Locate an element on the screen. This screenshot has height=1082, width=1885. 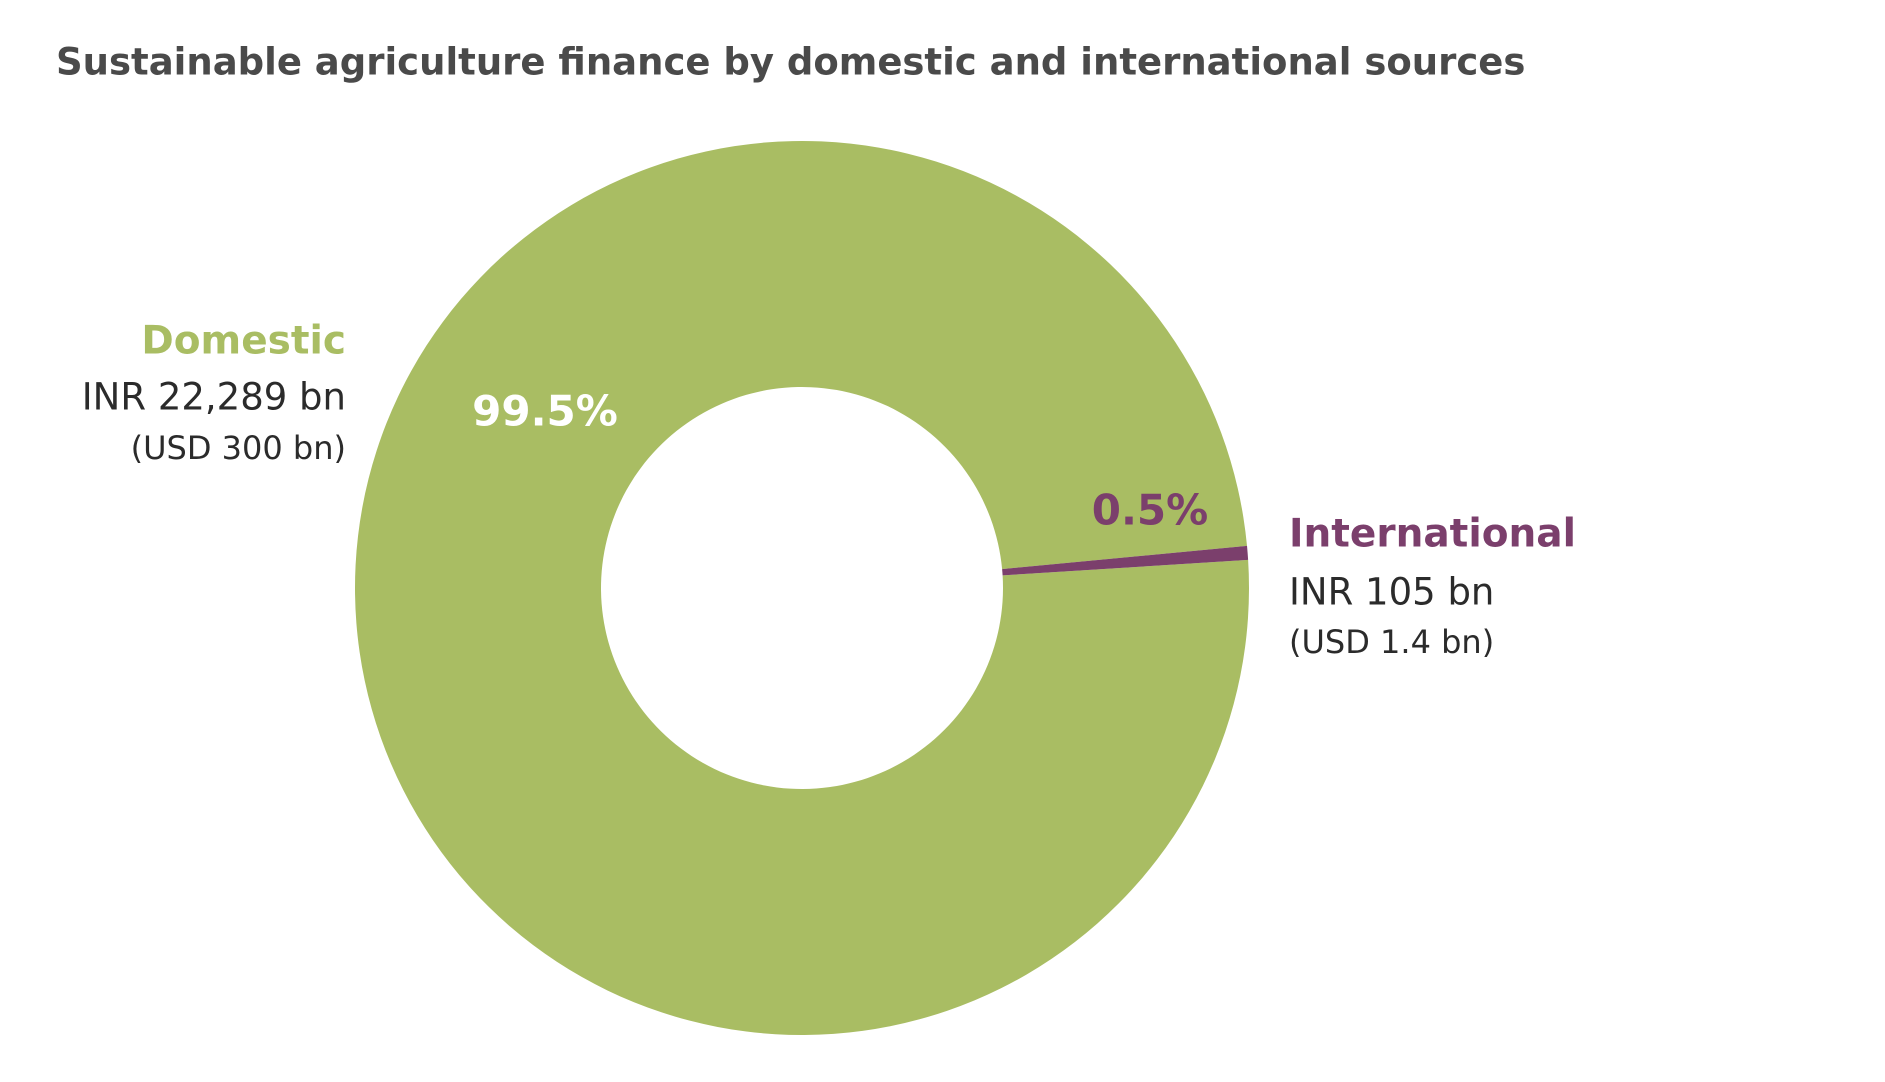
value-label: 0.5% is located at coordinates (1150, 510).